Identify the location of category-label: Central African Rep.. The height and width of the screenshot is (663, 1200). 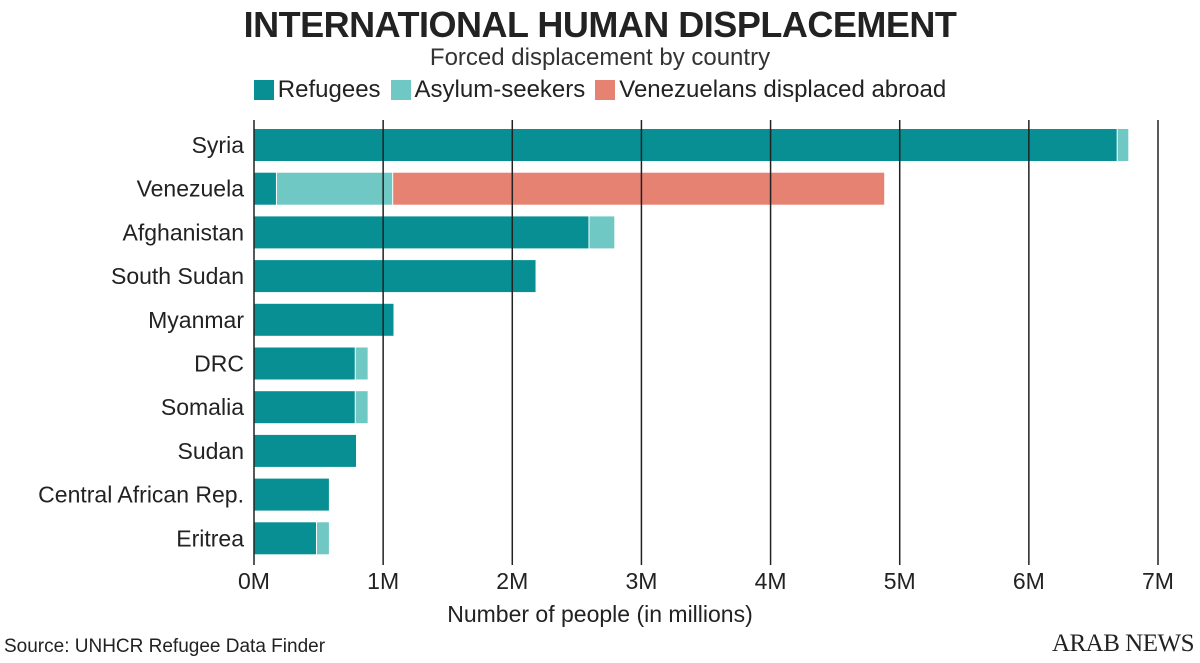
(141, 495).